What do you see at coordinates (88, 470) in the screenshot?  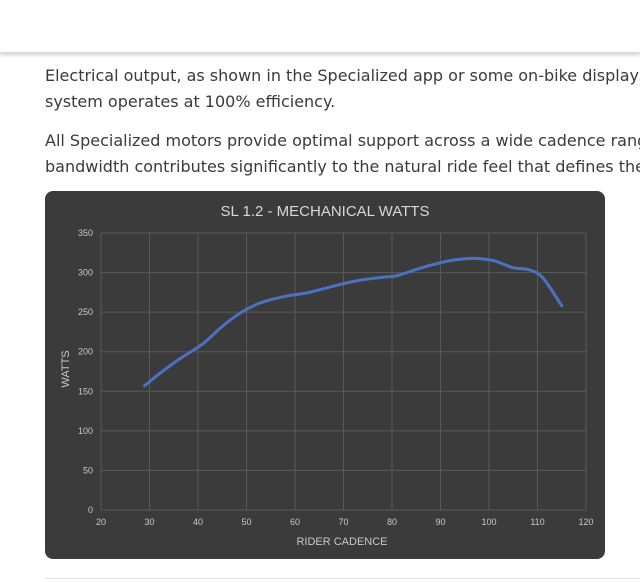 I see `y-tick-label: 50` at bounding box center [88, 470].